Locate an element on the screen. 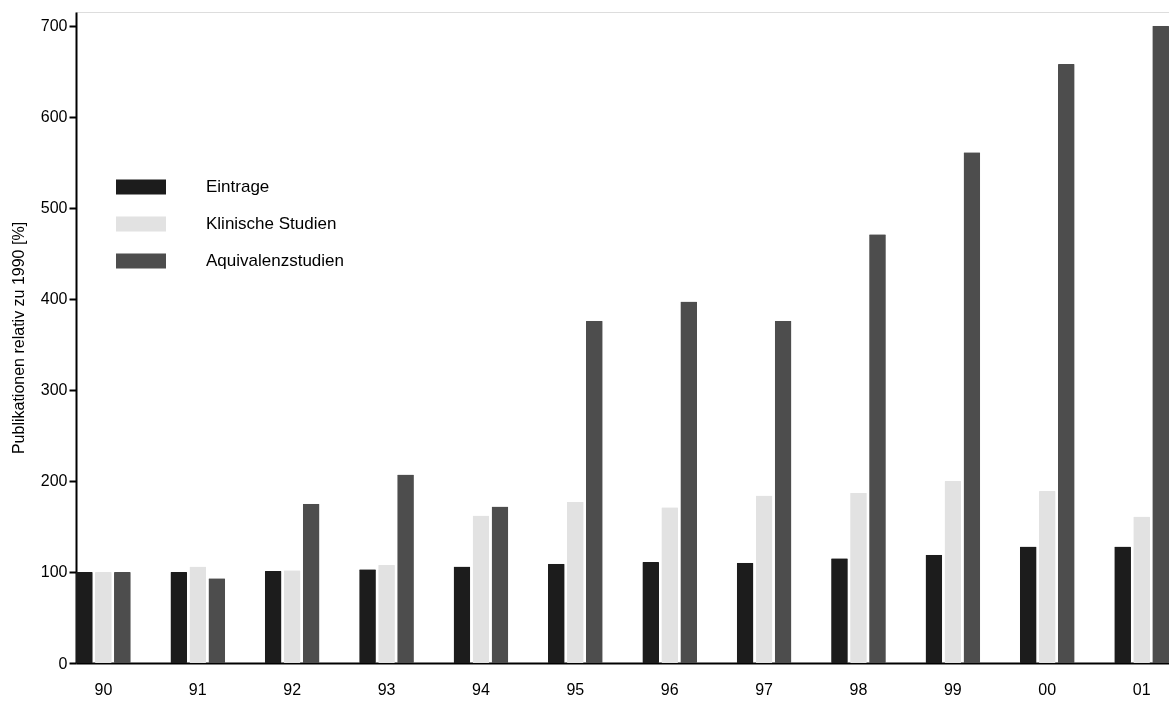 The image size is (1169, 707). x-tick-label: 90 is located at coordinates (103, 689).